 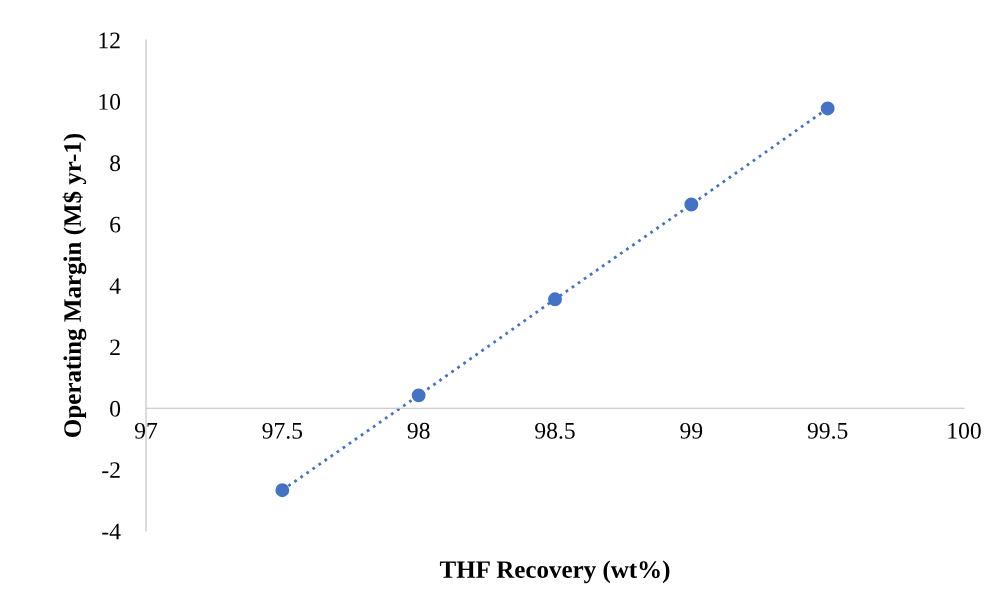 What do you see at coordinates (115, 408) in the screenshot?
I see `y-tick-label: 0` at bounding box center [115, 408].